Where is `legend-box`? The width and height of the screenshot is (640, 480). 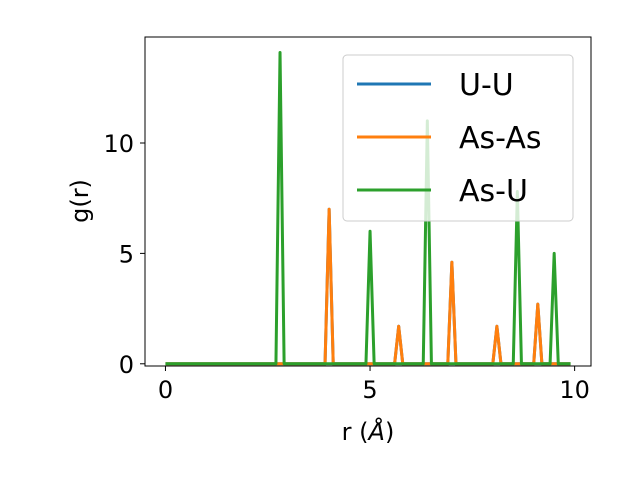
legend-box is located at coordinates (458, 138).